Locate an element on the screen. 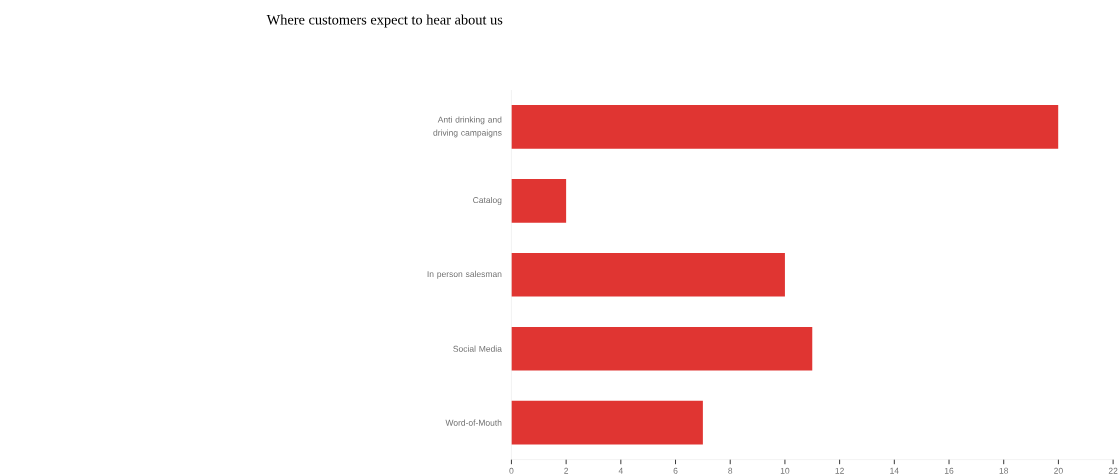 The width and height of the screenshot is (1120, 476). x-tick-label: 18 is located at coordinates (1004, 470).